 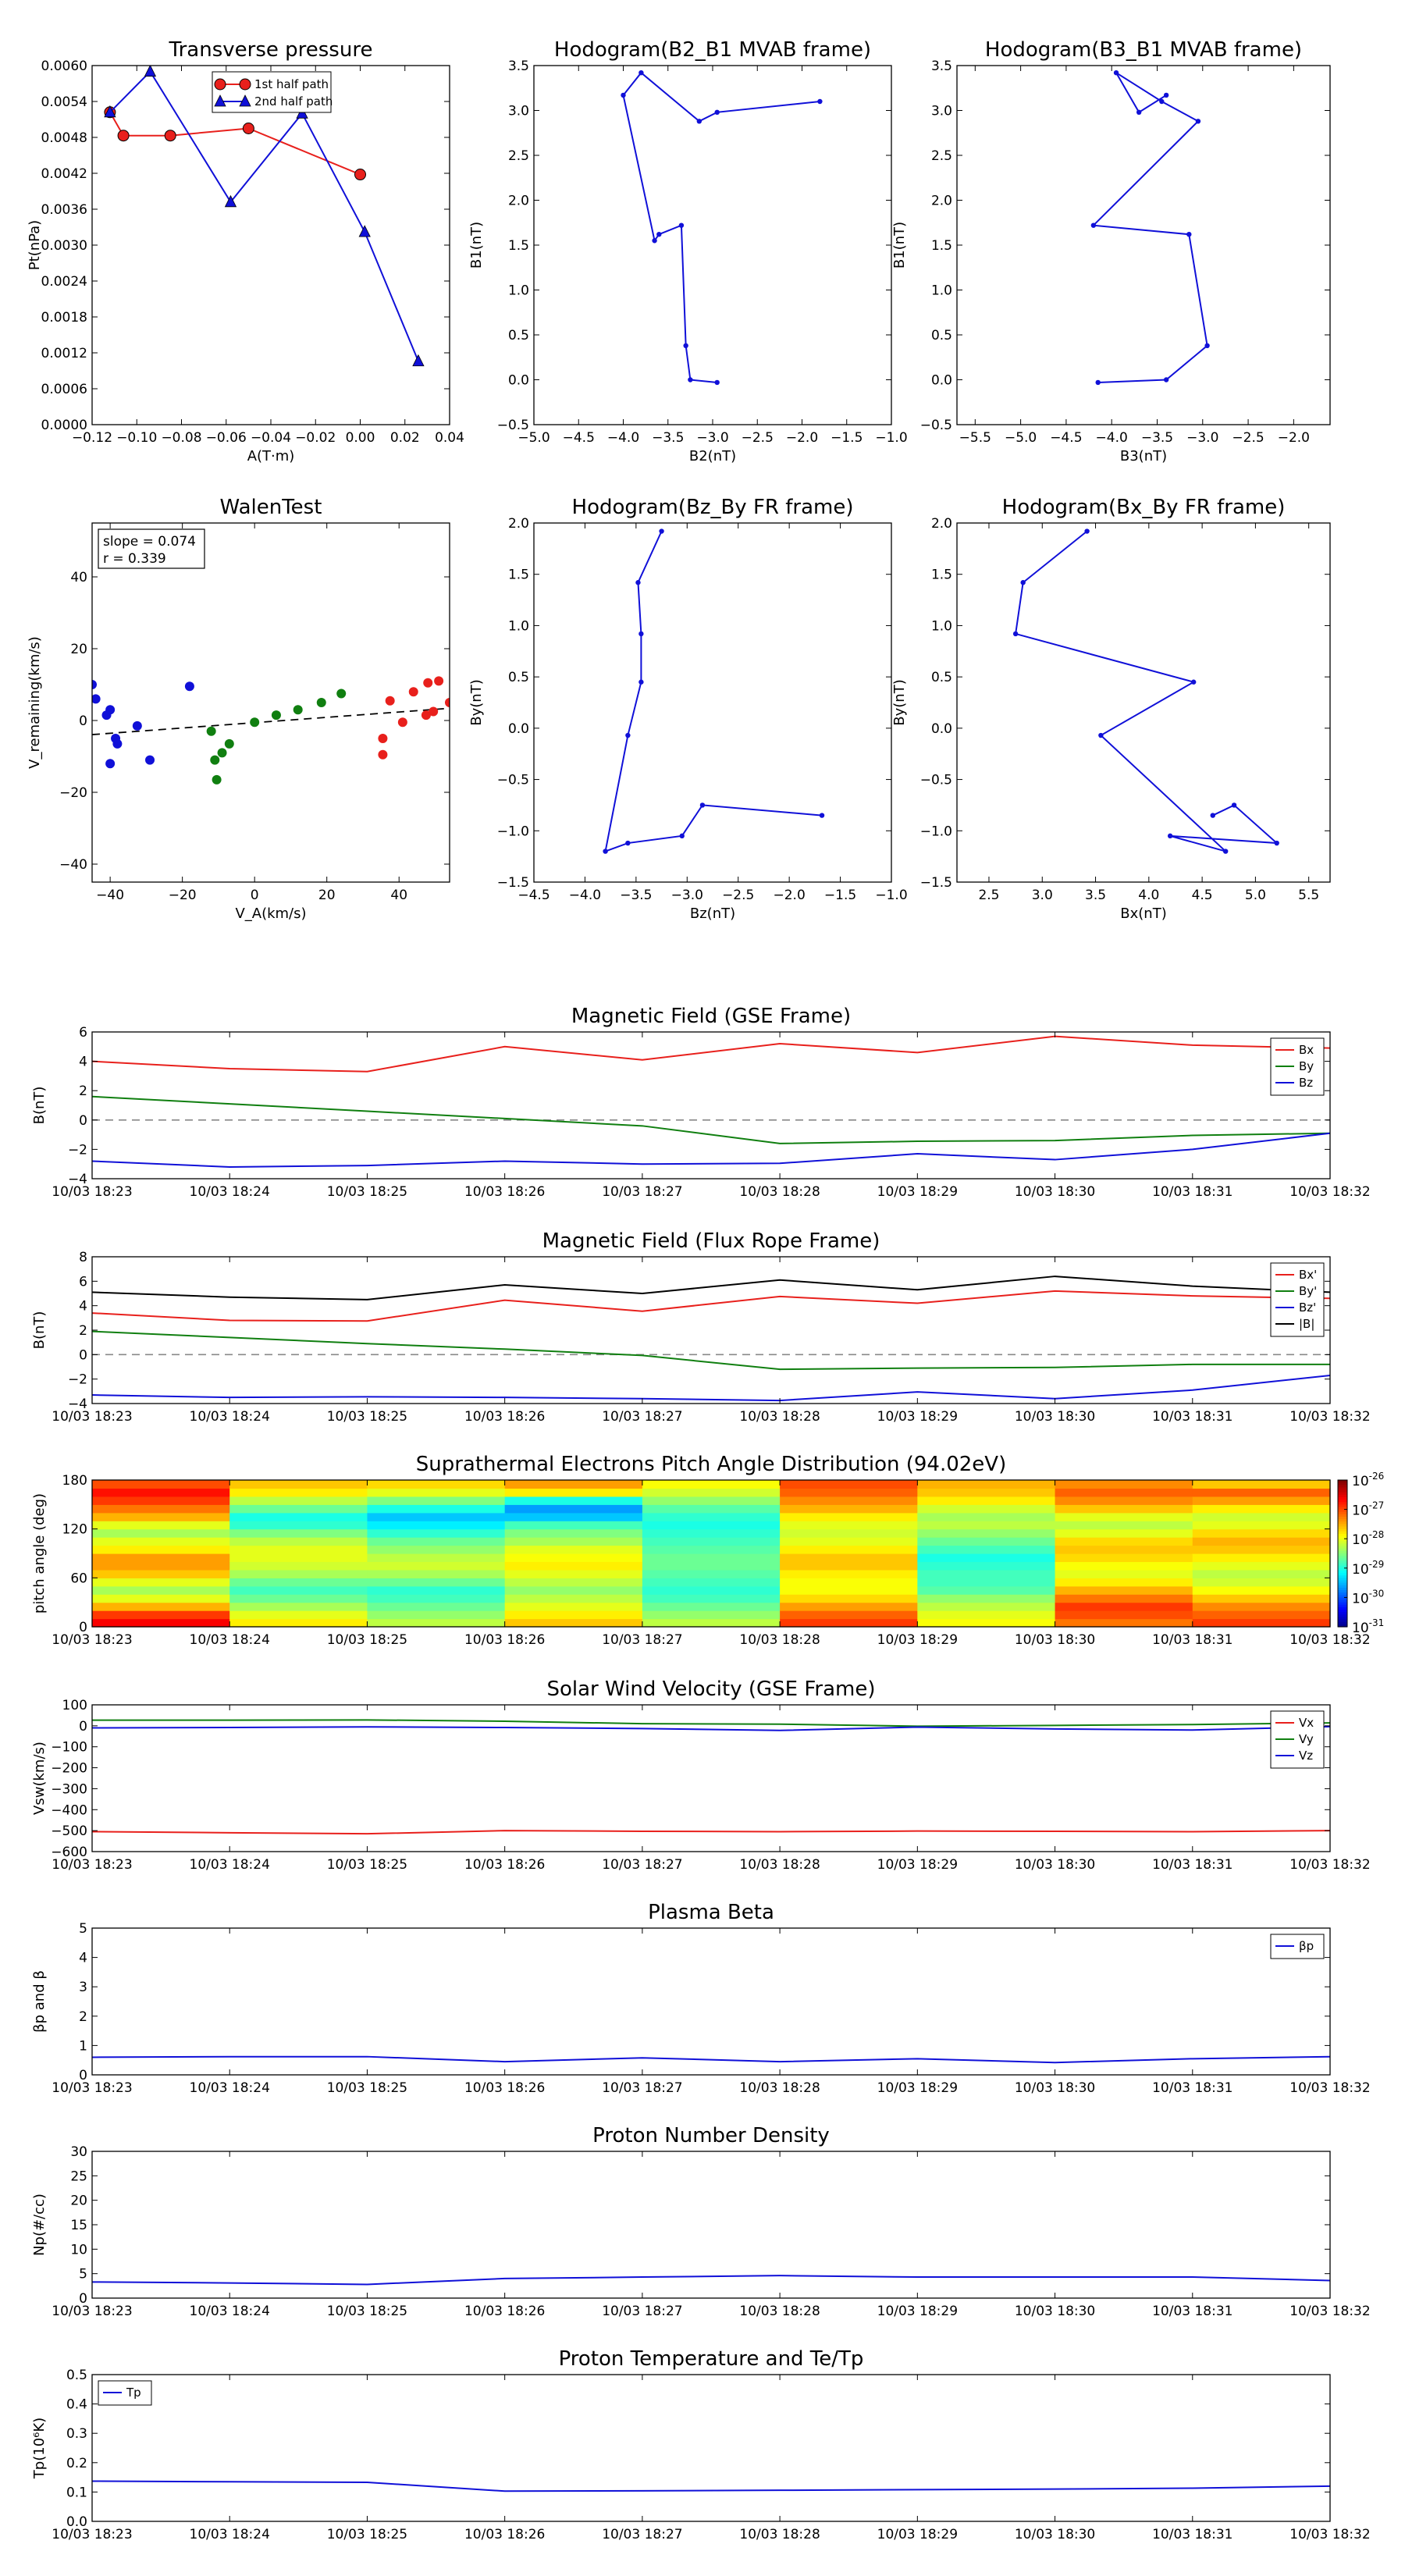 I want to click on x-tick-label: 40, so click(x=398, y=895).